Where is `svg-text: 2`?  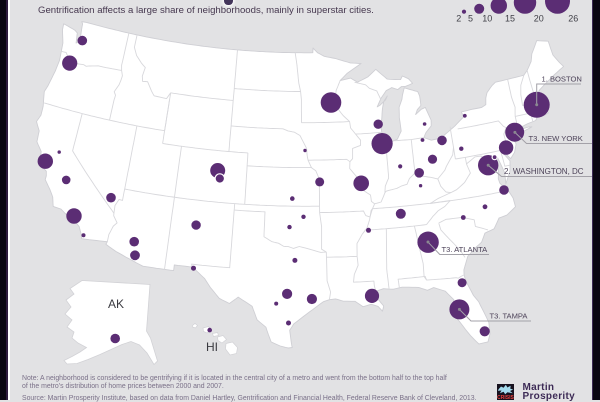
svg-text: 2 is located at coordinates (458, 18).